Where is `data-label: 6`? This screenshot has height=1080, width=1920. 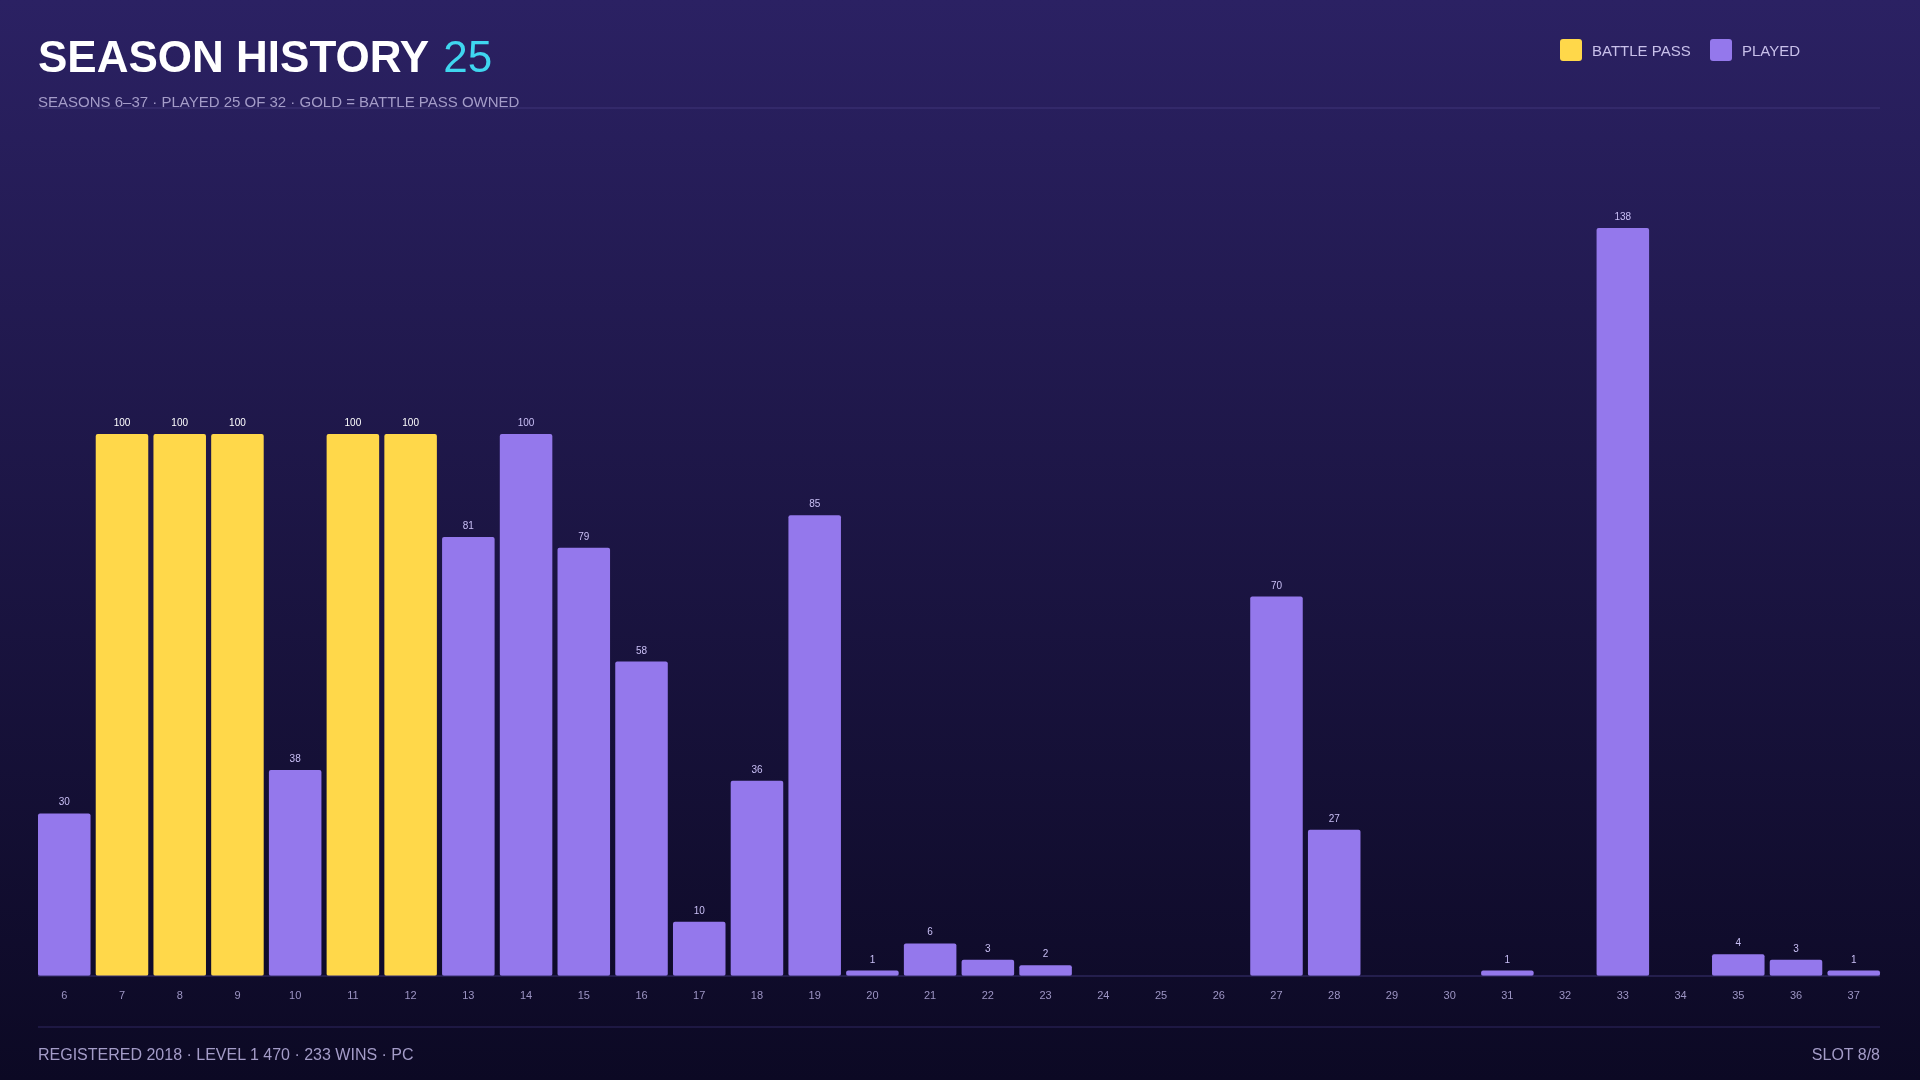
data-label: 6 is located at coordinates (930, 932).